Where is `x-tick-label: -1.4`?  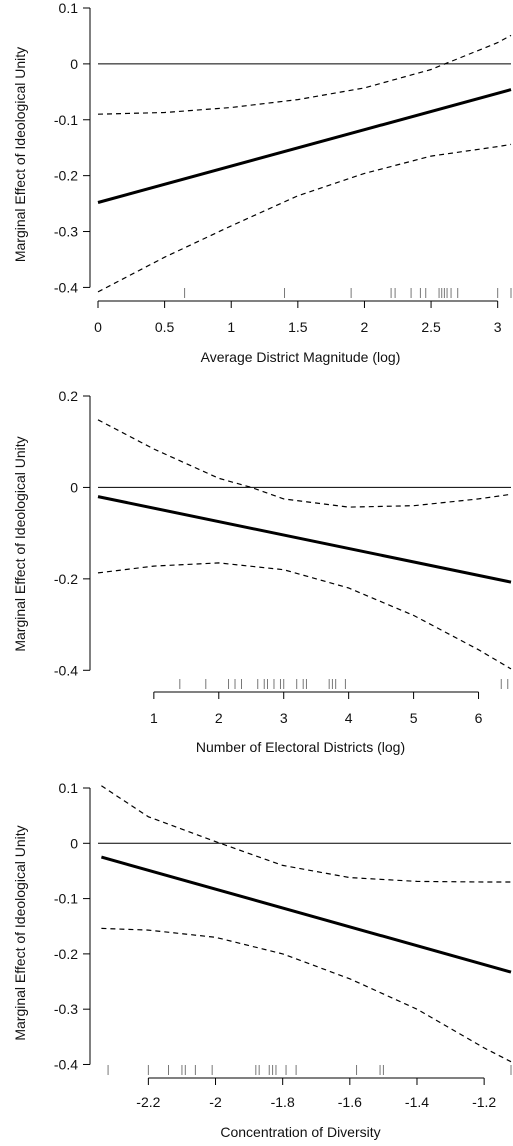
x-tick-label: -1.4 is located at coordinates (417, 1102).